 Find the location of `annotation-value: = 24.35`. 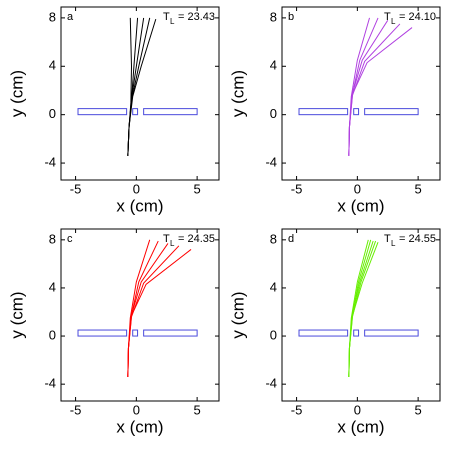

annotation-value: = 24.35 is located at coordinates (196, 239).